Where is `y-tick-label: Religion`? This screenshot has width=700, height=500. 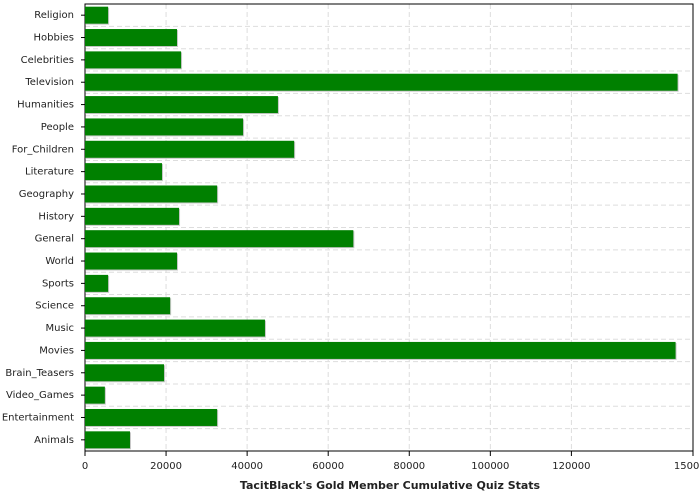 y-tick-label: Religion is located at coordinates (54, 15).